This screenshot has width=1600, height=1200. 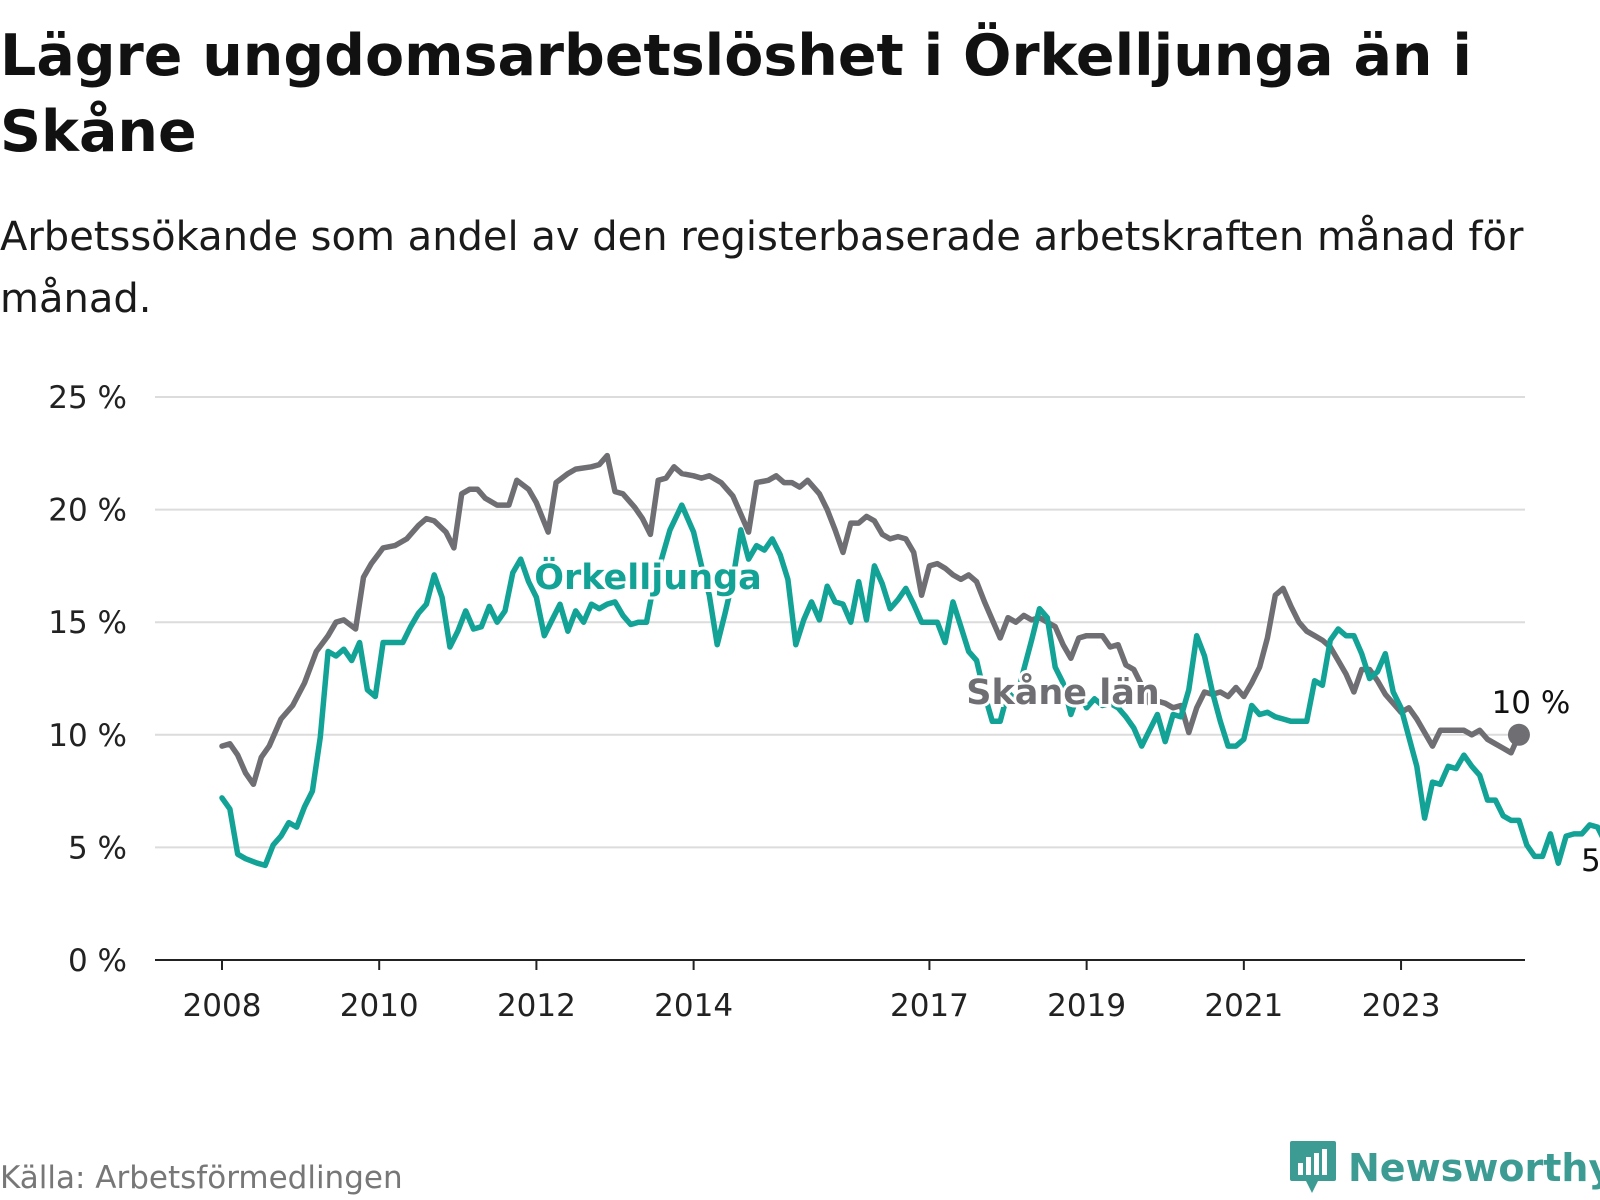 I want to click on brand-name: Newsworthy, so click(x=1474, y=1168).